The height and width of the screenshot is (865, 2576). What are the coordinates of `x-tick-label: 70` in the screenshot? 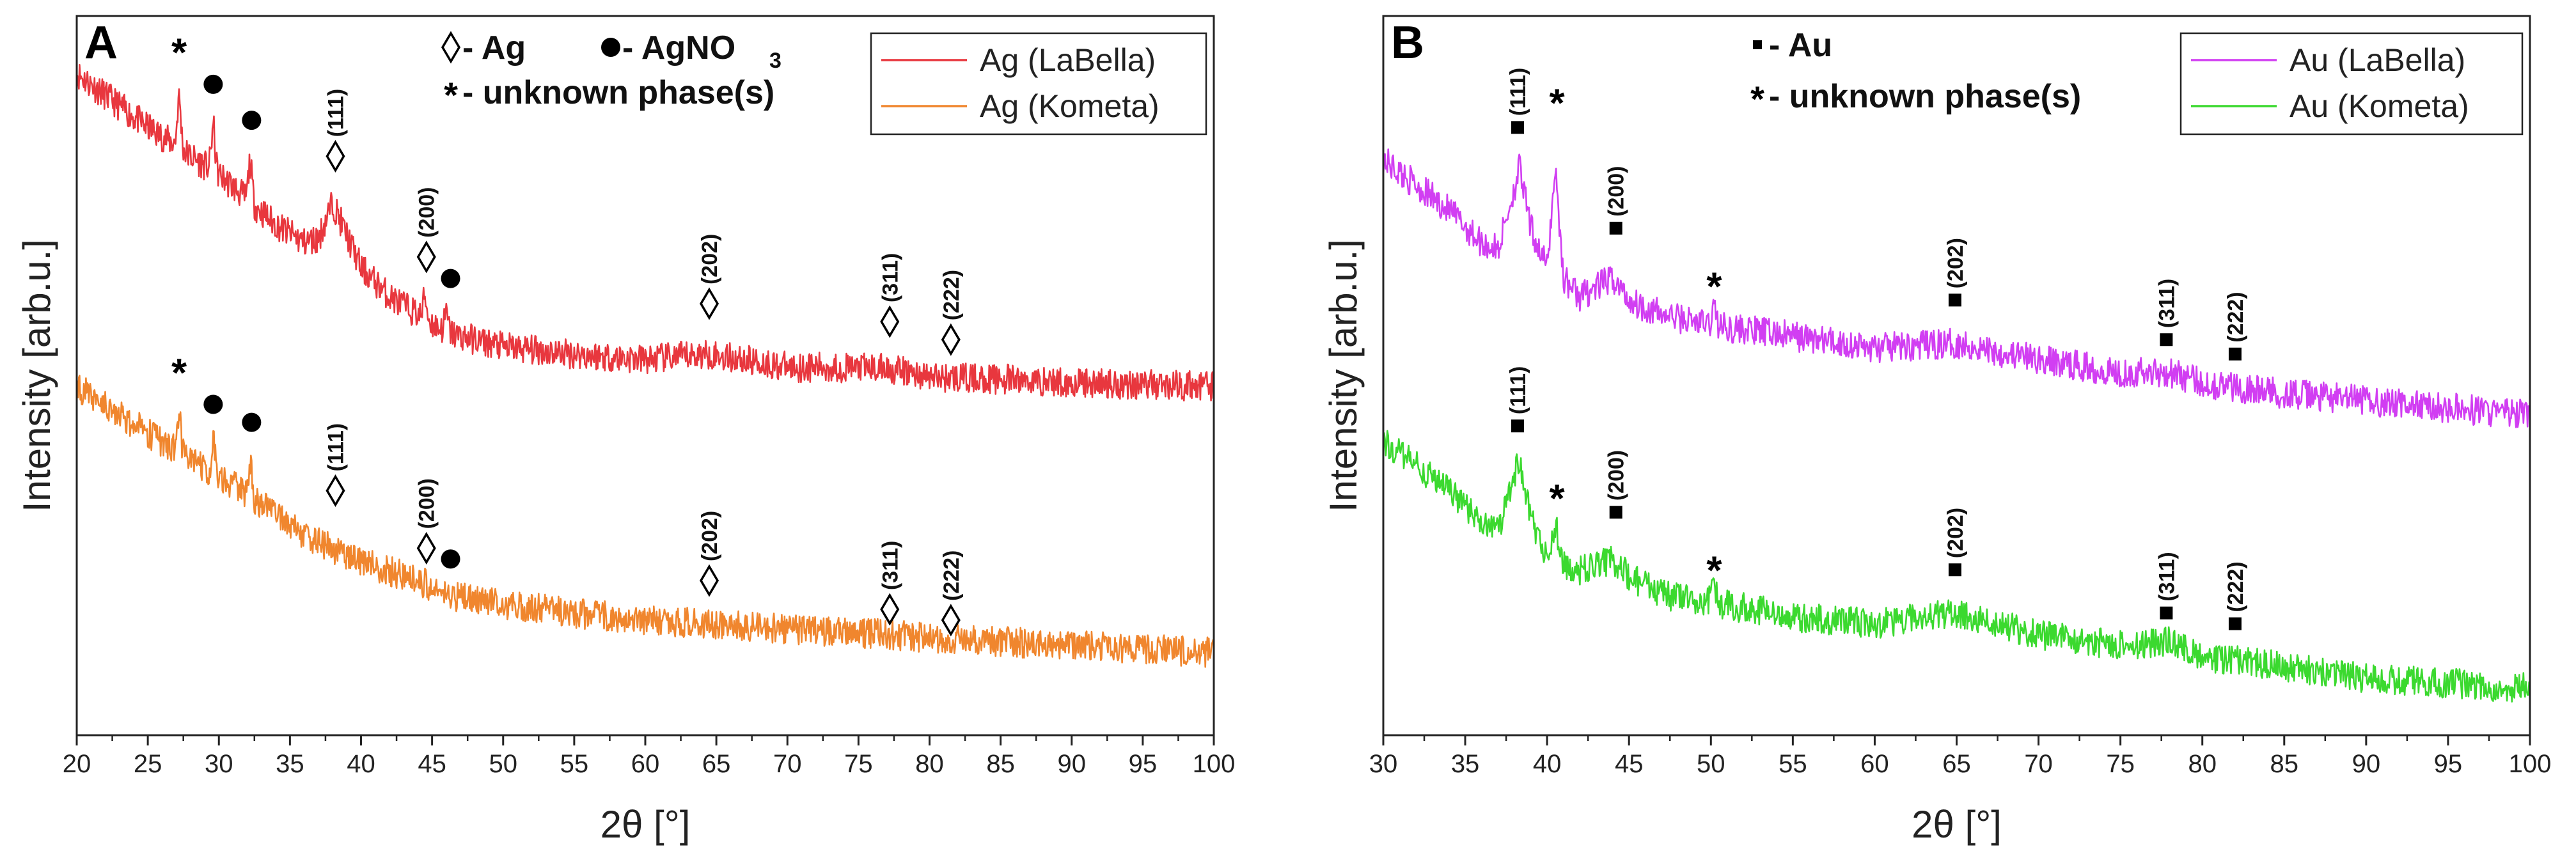 It's located at (787, 764).